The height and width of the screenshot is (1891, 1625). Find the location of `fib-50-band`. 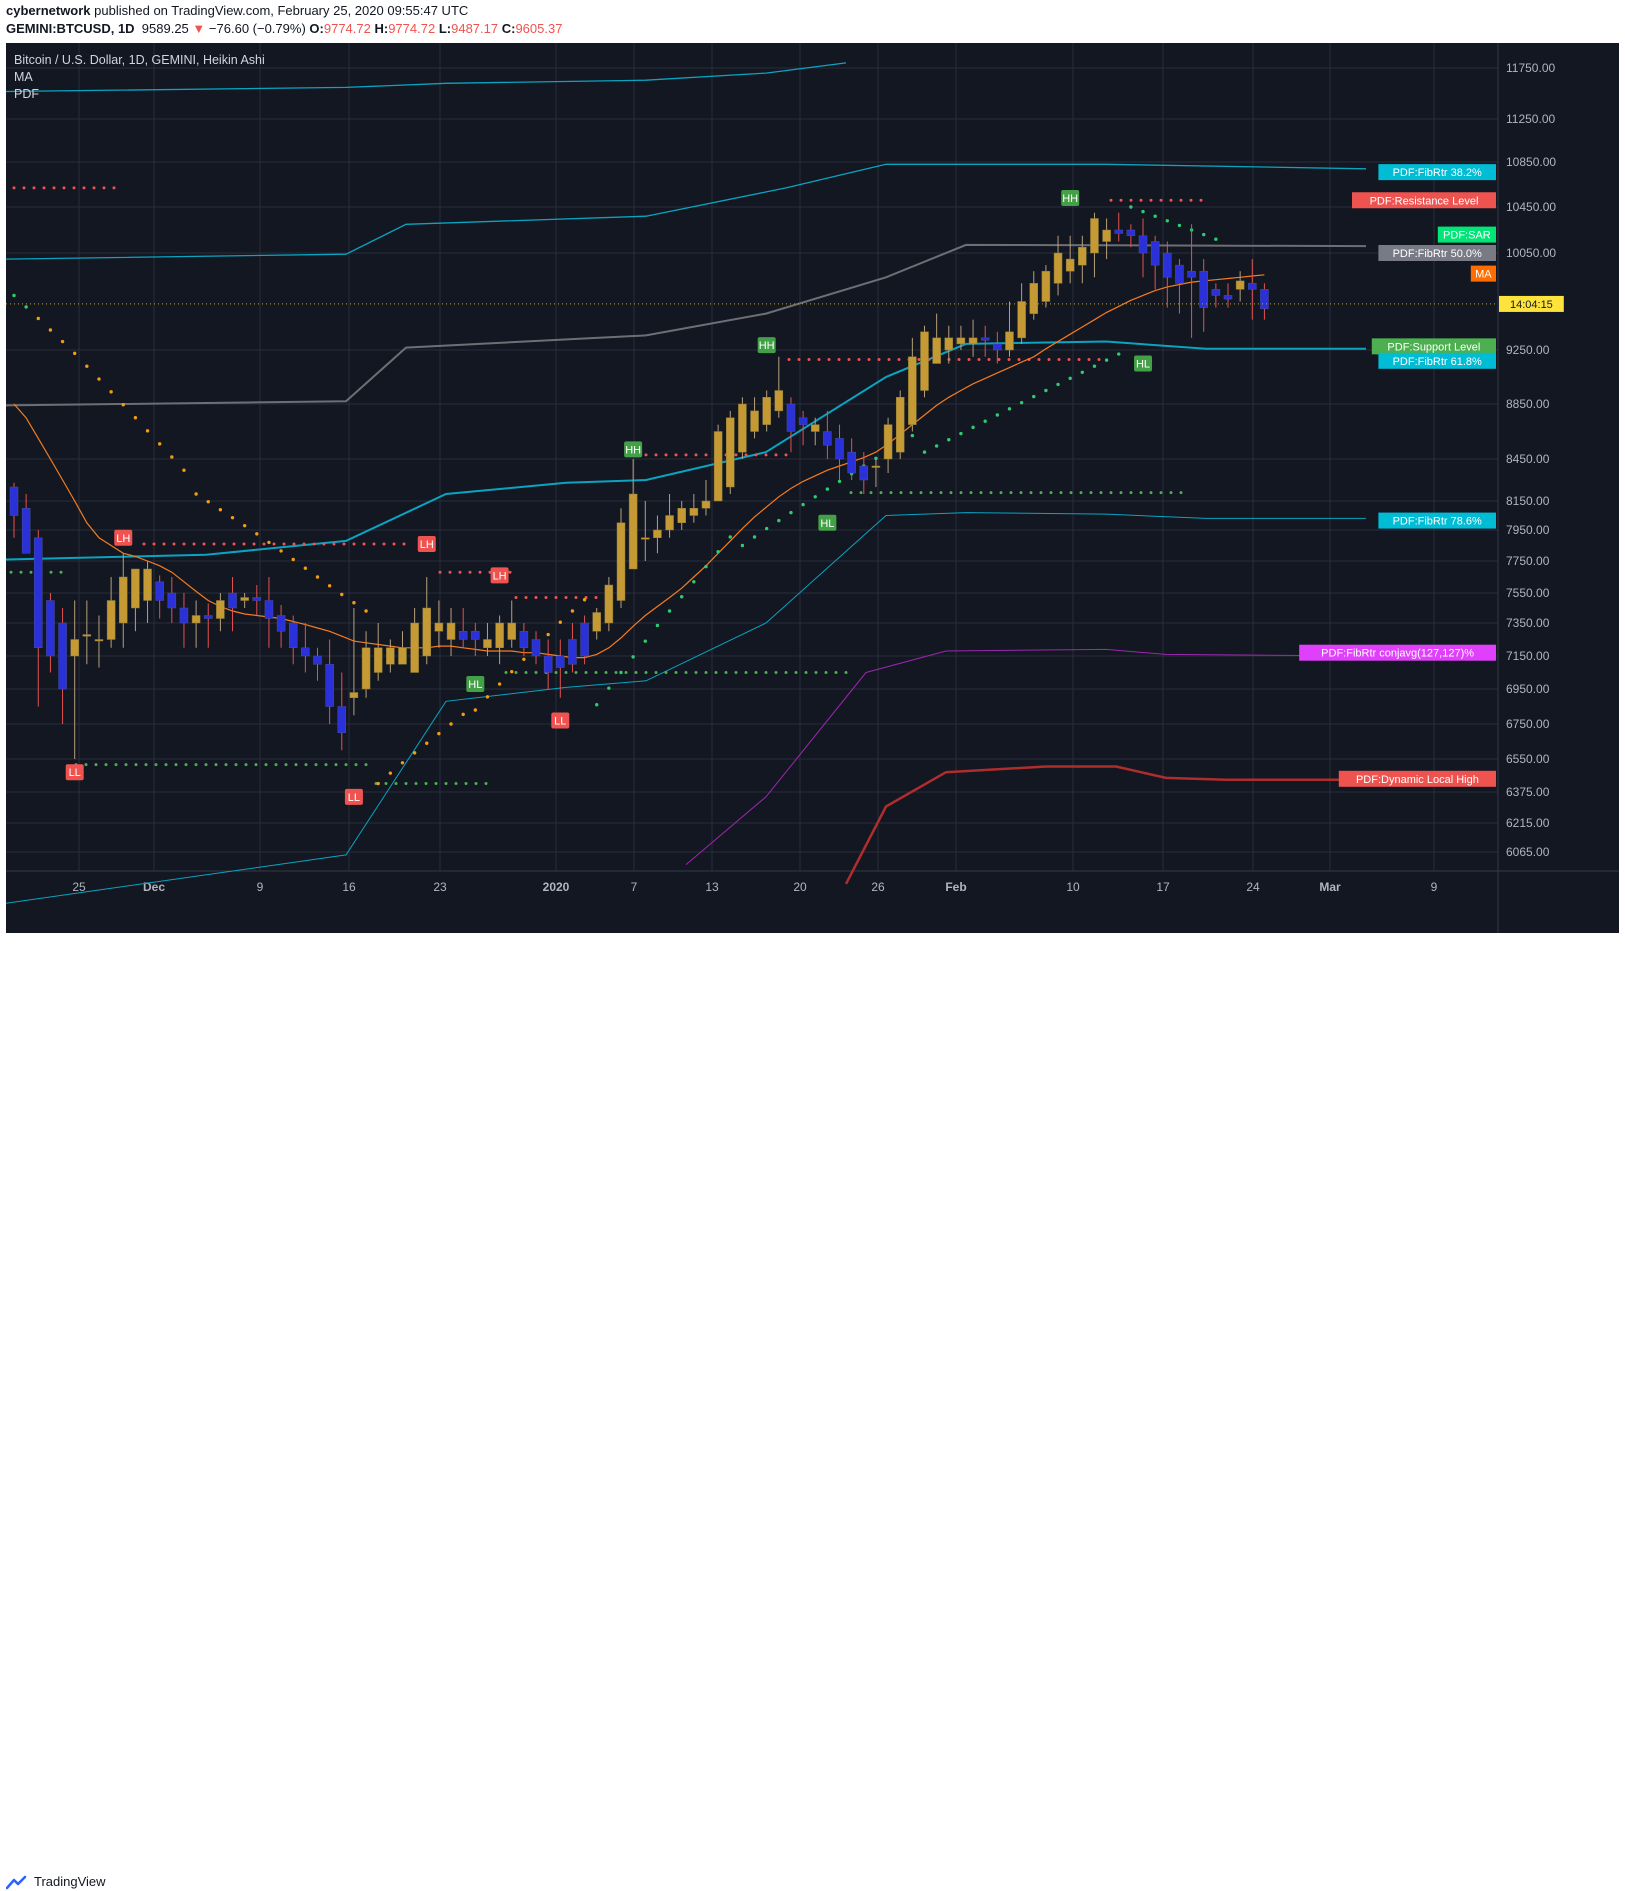

fib-50-band is located at coordinates (686, 325).